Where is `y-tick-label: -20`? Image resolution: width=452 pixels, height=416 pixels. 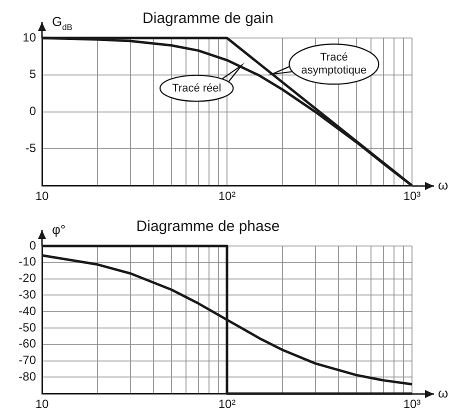
y-tick-label: -20 is located at coordinates (27, 278).